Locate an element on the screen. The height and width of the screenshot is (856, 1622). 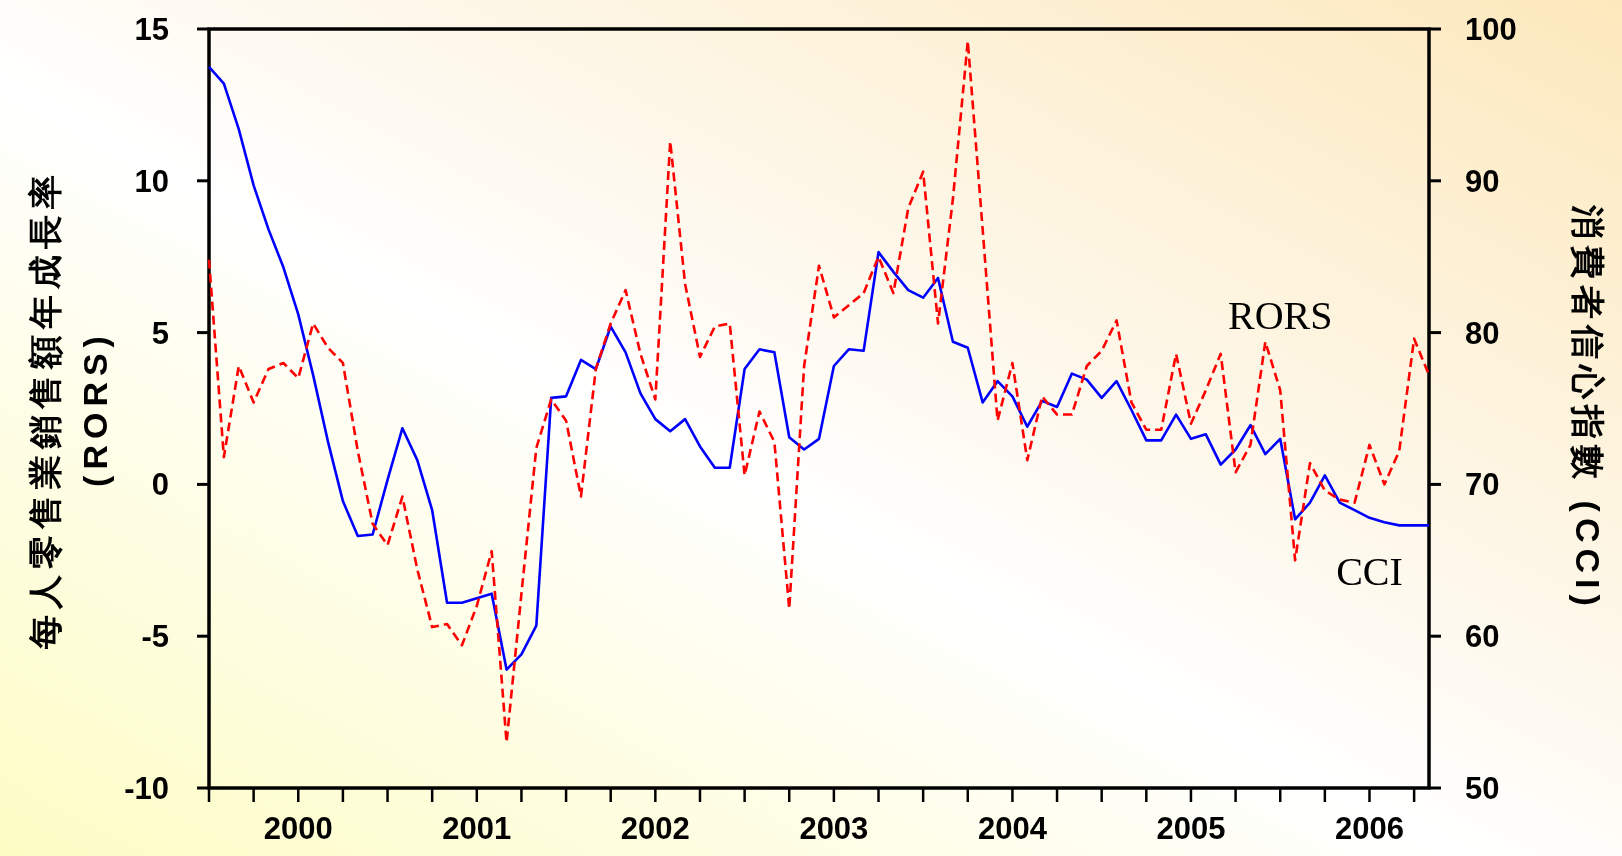
y-axis-title: 每人零售業銷售額年成長率 (RORS) is located at coordinates (70, 409).